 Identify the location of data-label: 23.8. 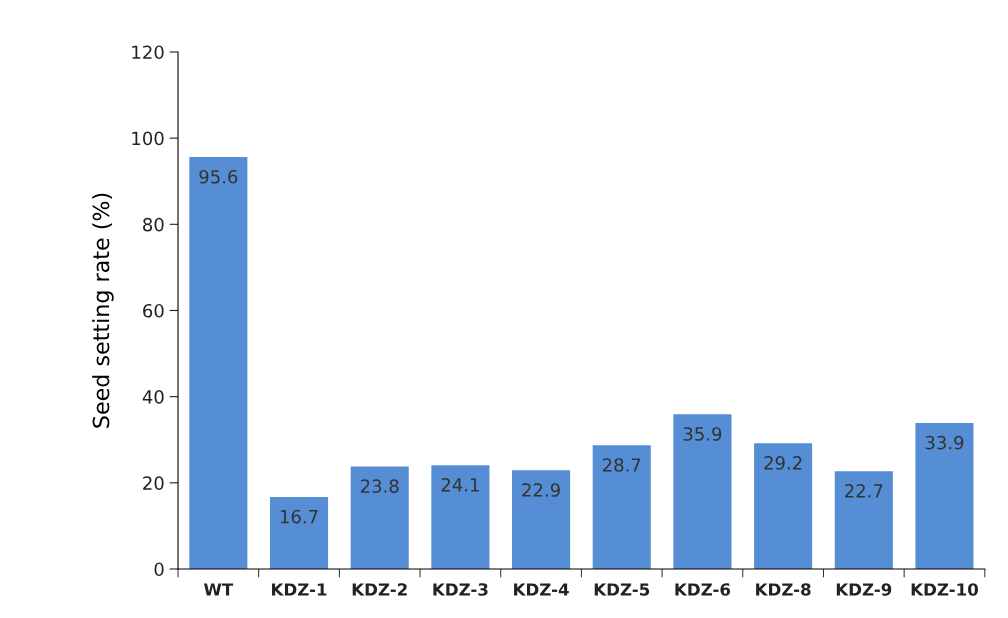
(379, 486).